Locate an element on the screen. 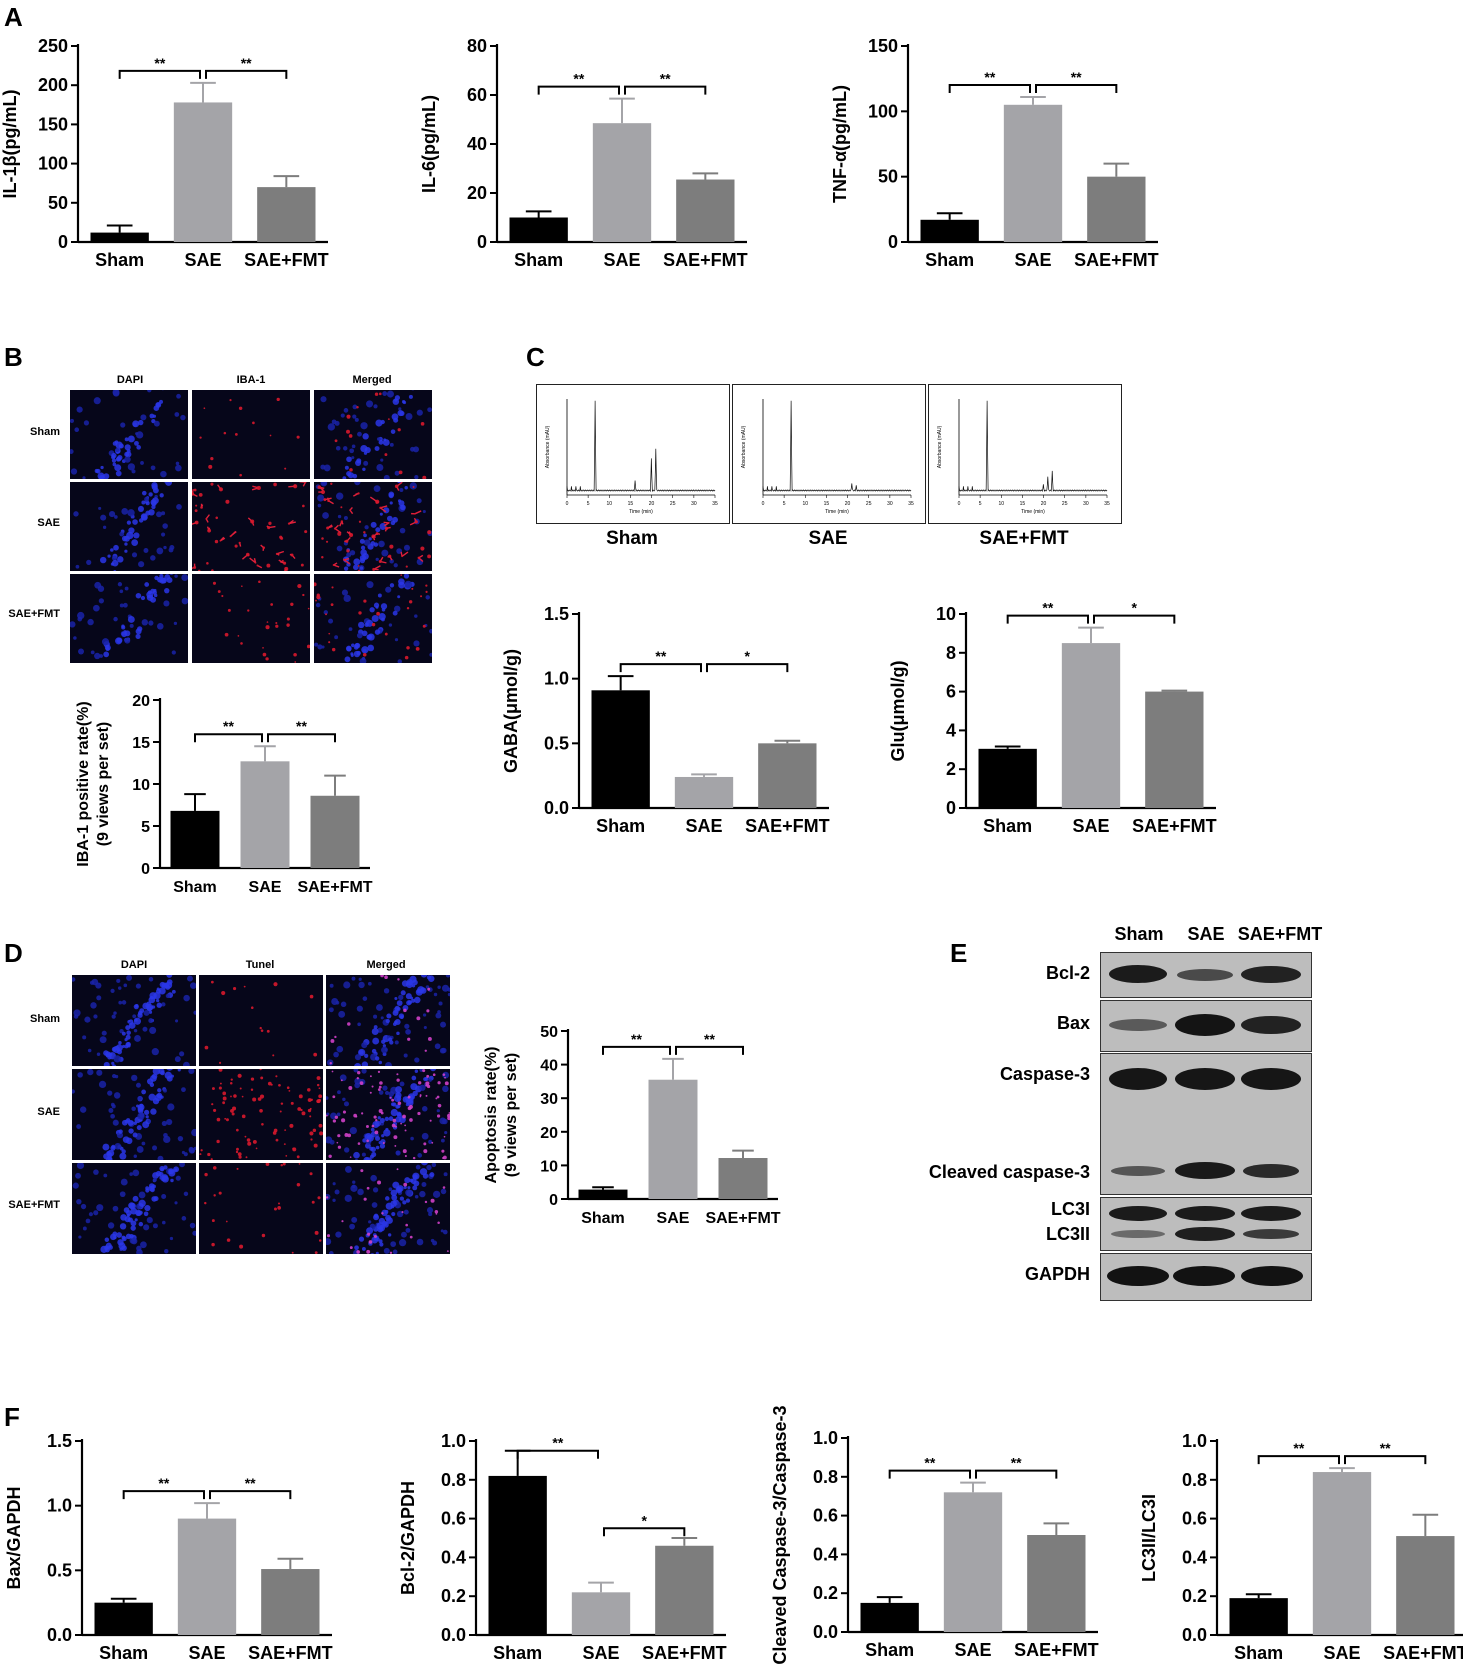 The height and width of the screenshot is (1671, 1463). y-tick-label: 5 is located at coordinates (145, 827).